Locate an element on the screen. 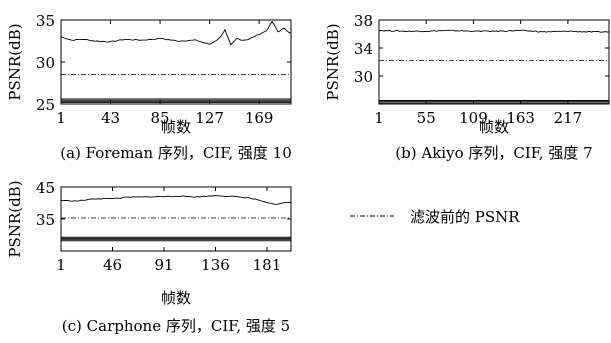 This screenshot has height=343, width=611. x-tick-label: 85 is located at coordinates (160, 118).